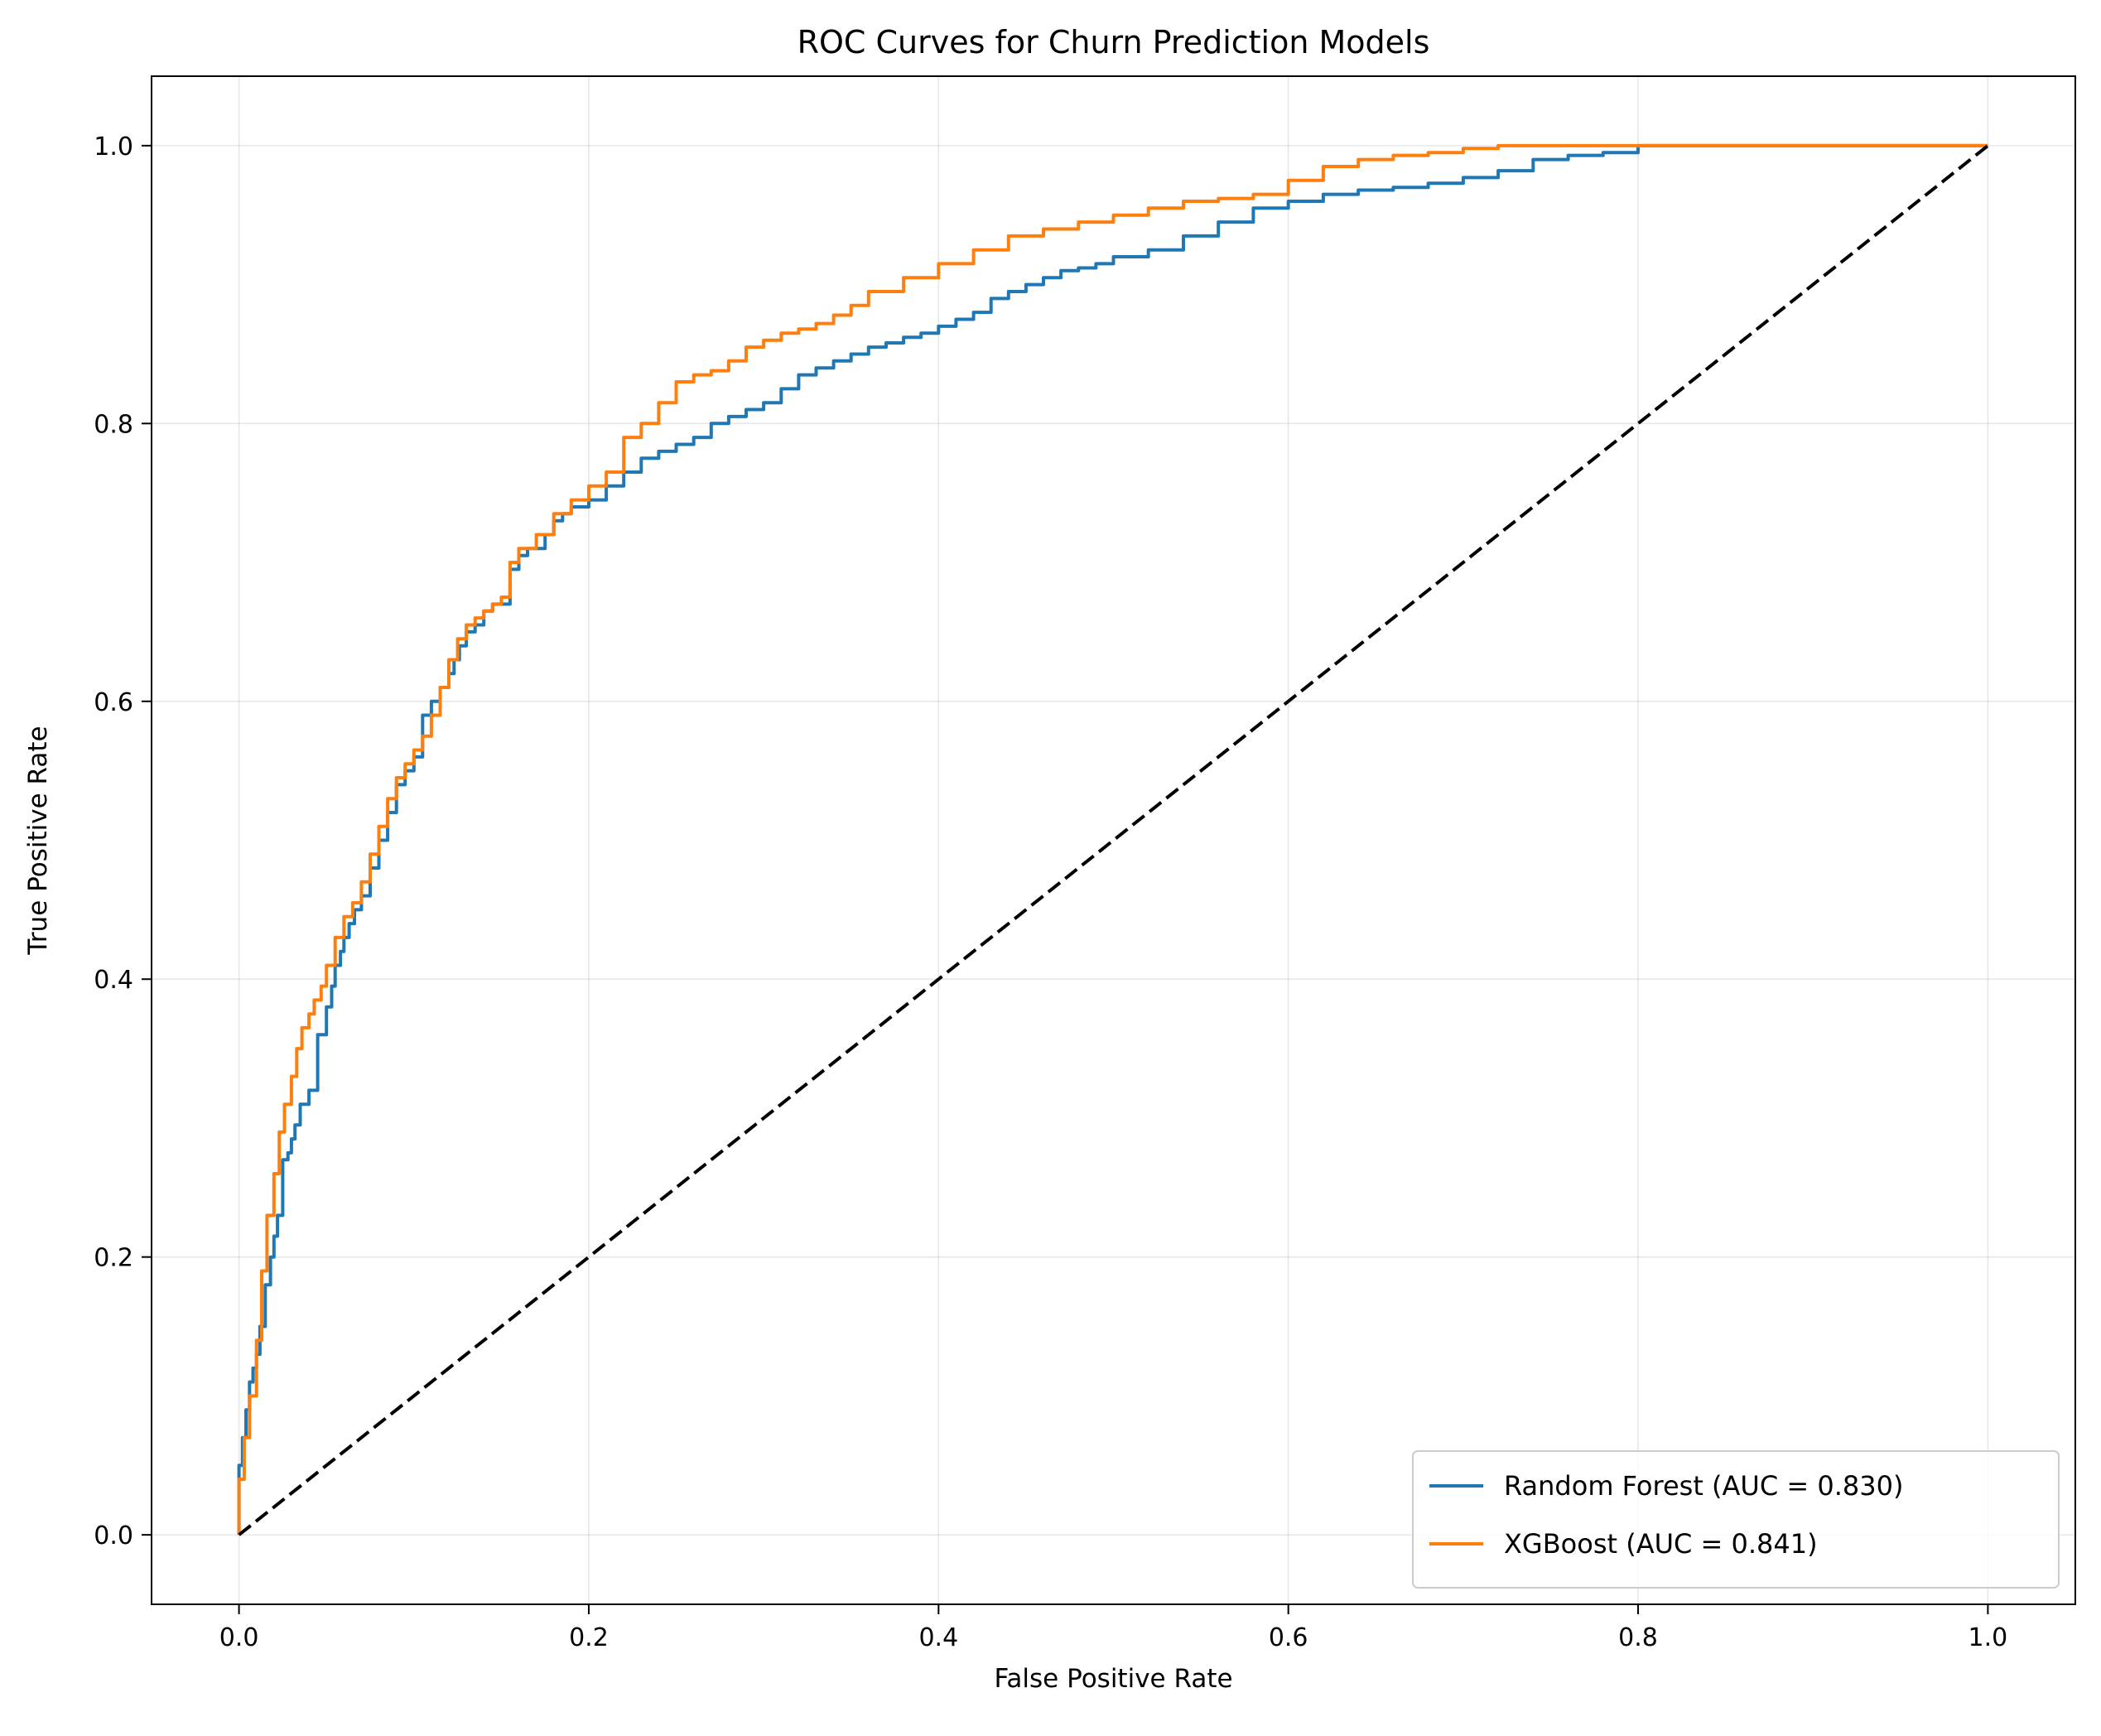  Describe the element at coordinates (938, 1638) in the screenshot. I see `x-tick-label: 0.4` at that location.